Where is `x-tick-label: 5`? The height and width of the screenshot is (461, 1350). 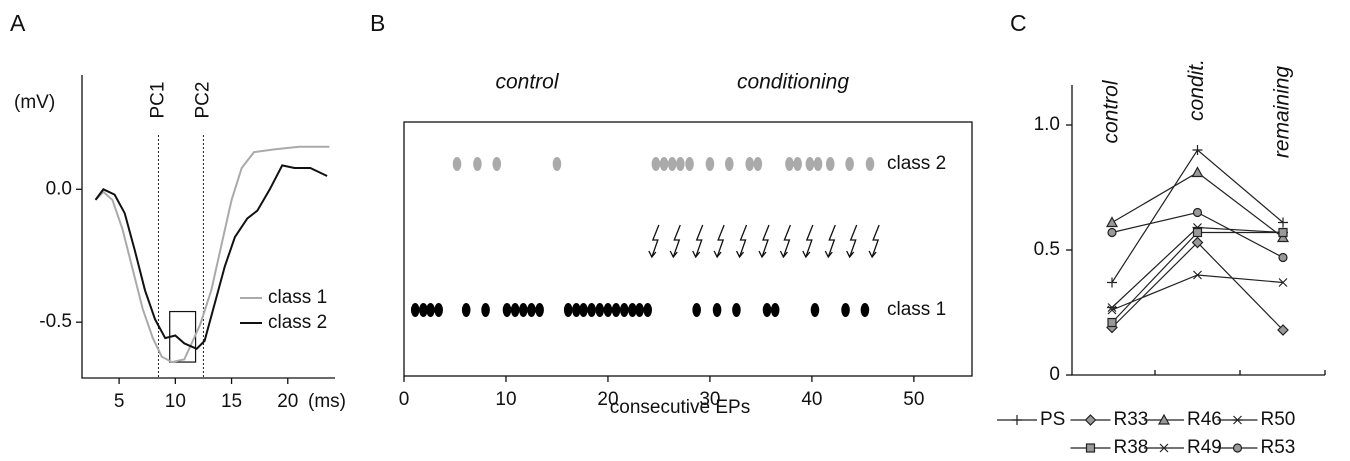
x-tick-label: 5 is located at coordinates (119, 401).